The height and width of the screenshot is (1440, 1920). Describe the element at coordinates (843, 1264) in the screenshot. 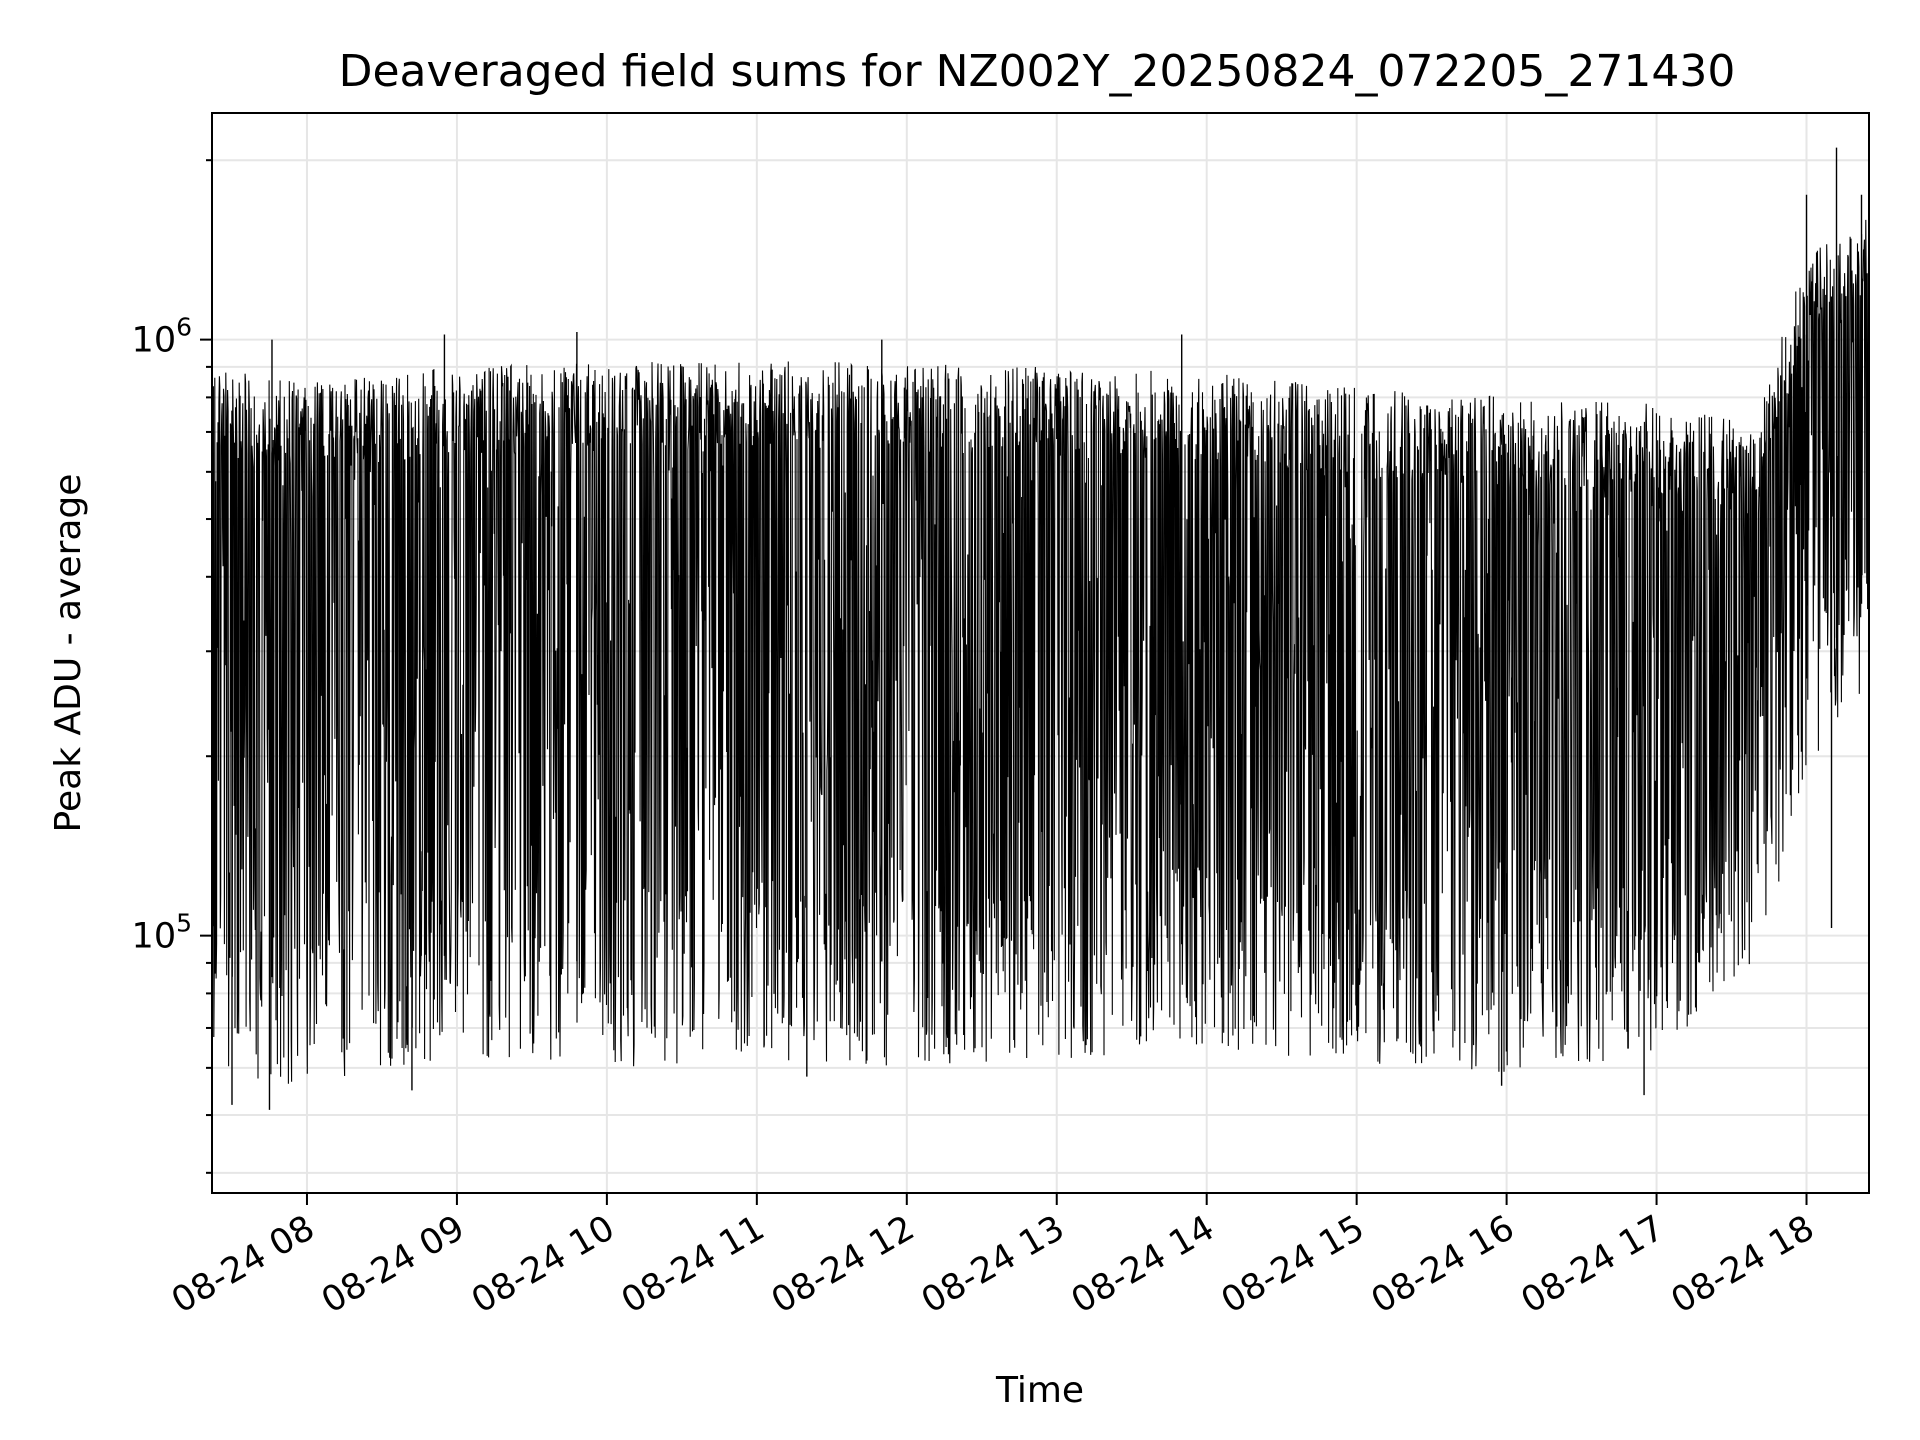

I see `x-tick-label: 08-24 12` at that location.